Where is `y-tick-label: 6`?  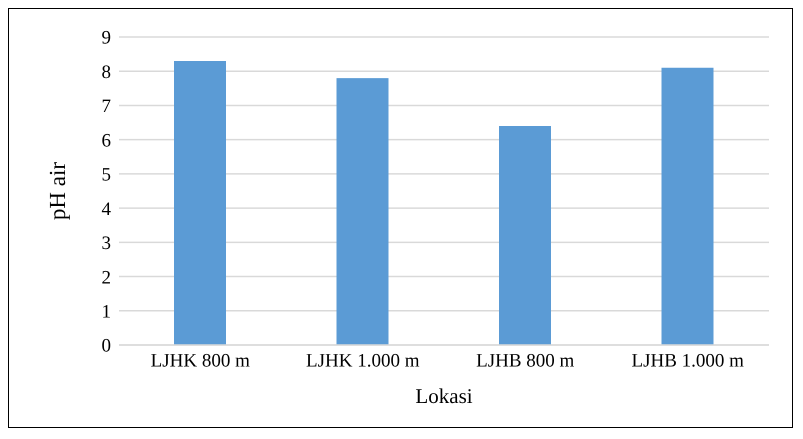 y-tick-label: 6 is located at coordinates (106, 141).